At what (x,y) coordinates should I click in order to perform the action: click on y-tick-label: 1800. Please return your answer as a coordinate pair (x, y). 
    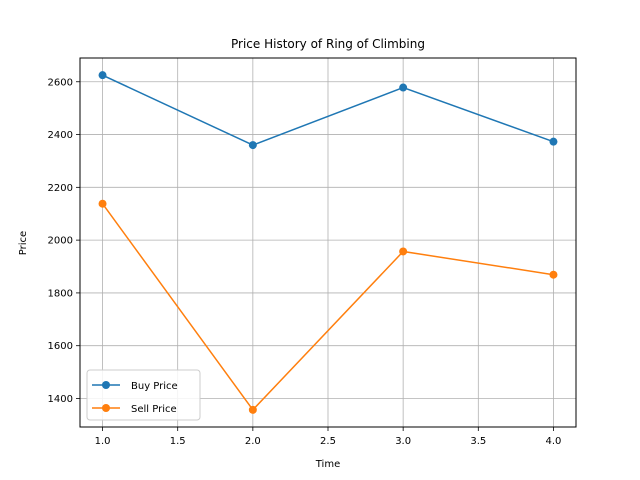
    Looking at the image, I should click on (60, 293).